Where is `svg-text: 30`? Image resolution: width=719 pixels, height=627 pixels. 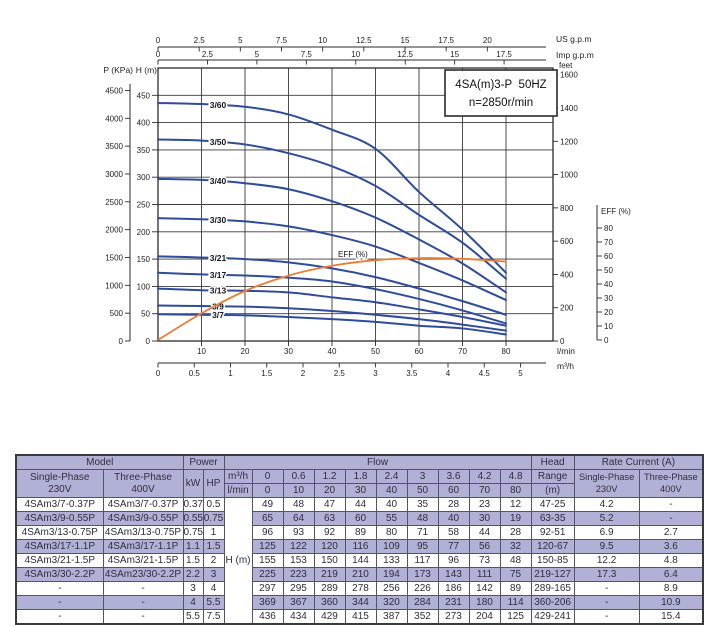
svg-text: 30 is located at coordinates (608, 298).